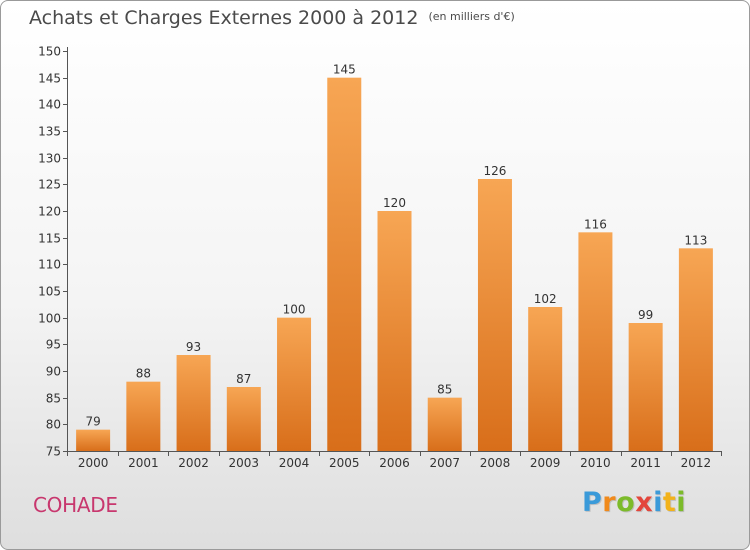 This screenshot has width=750, height=550. I want to click on bar-2003, so click(243, 419).